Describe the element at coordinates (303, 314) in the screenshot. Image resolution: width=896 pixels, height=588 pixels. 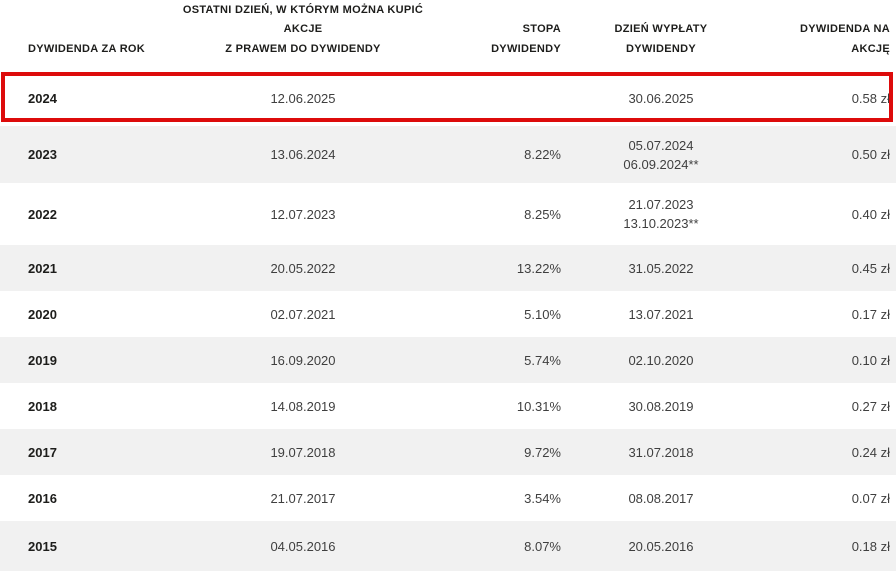
I see `cell-last-buy-day: 02.07.2021` at that location.